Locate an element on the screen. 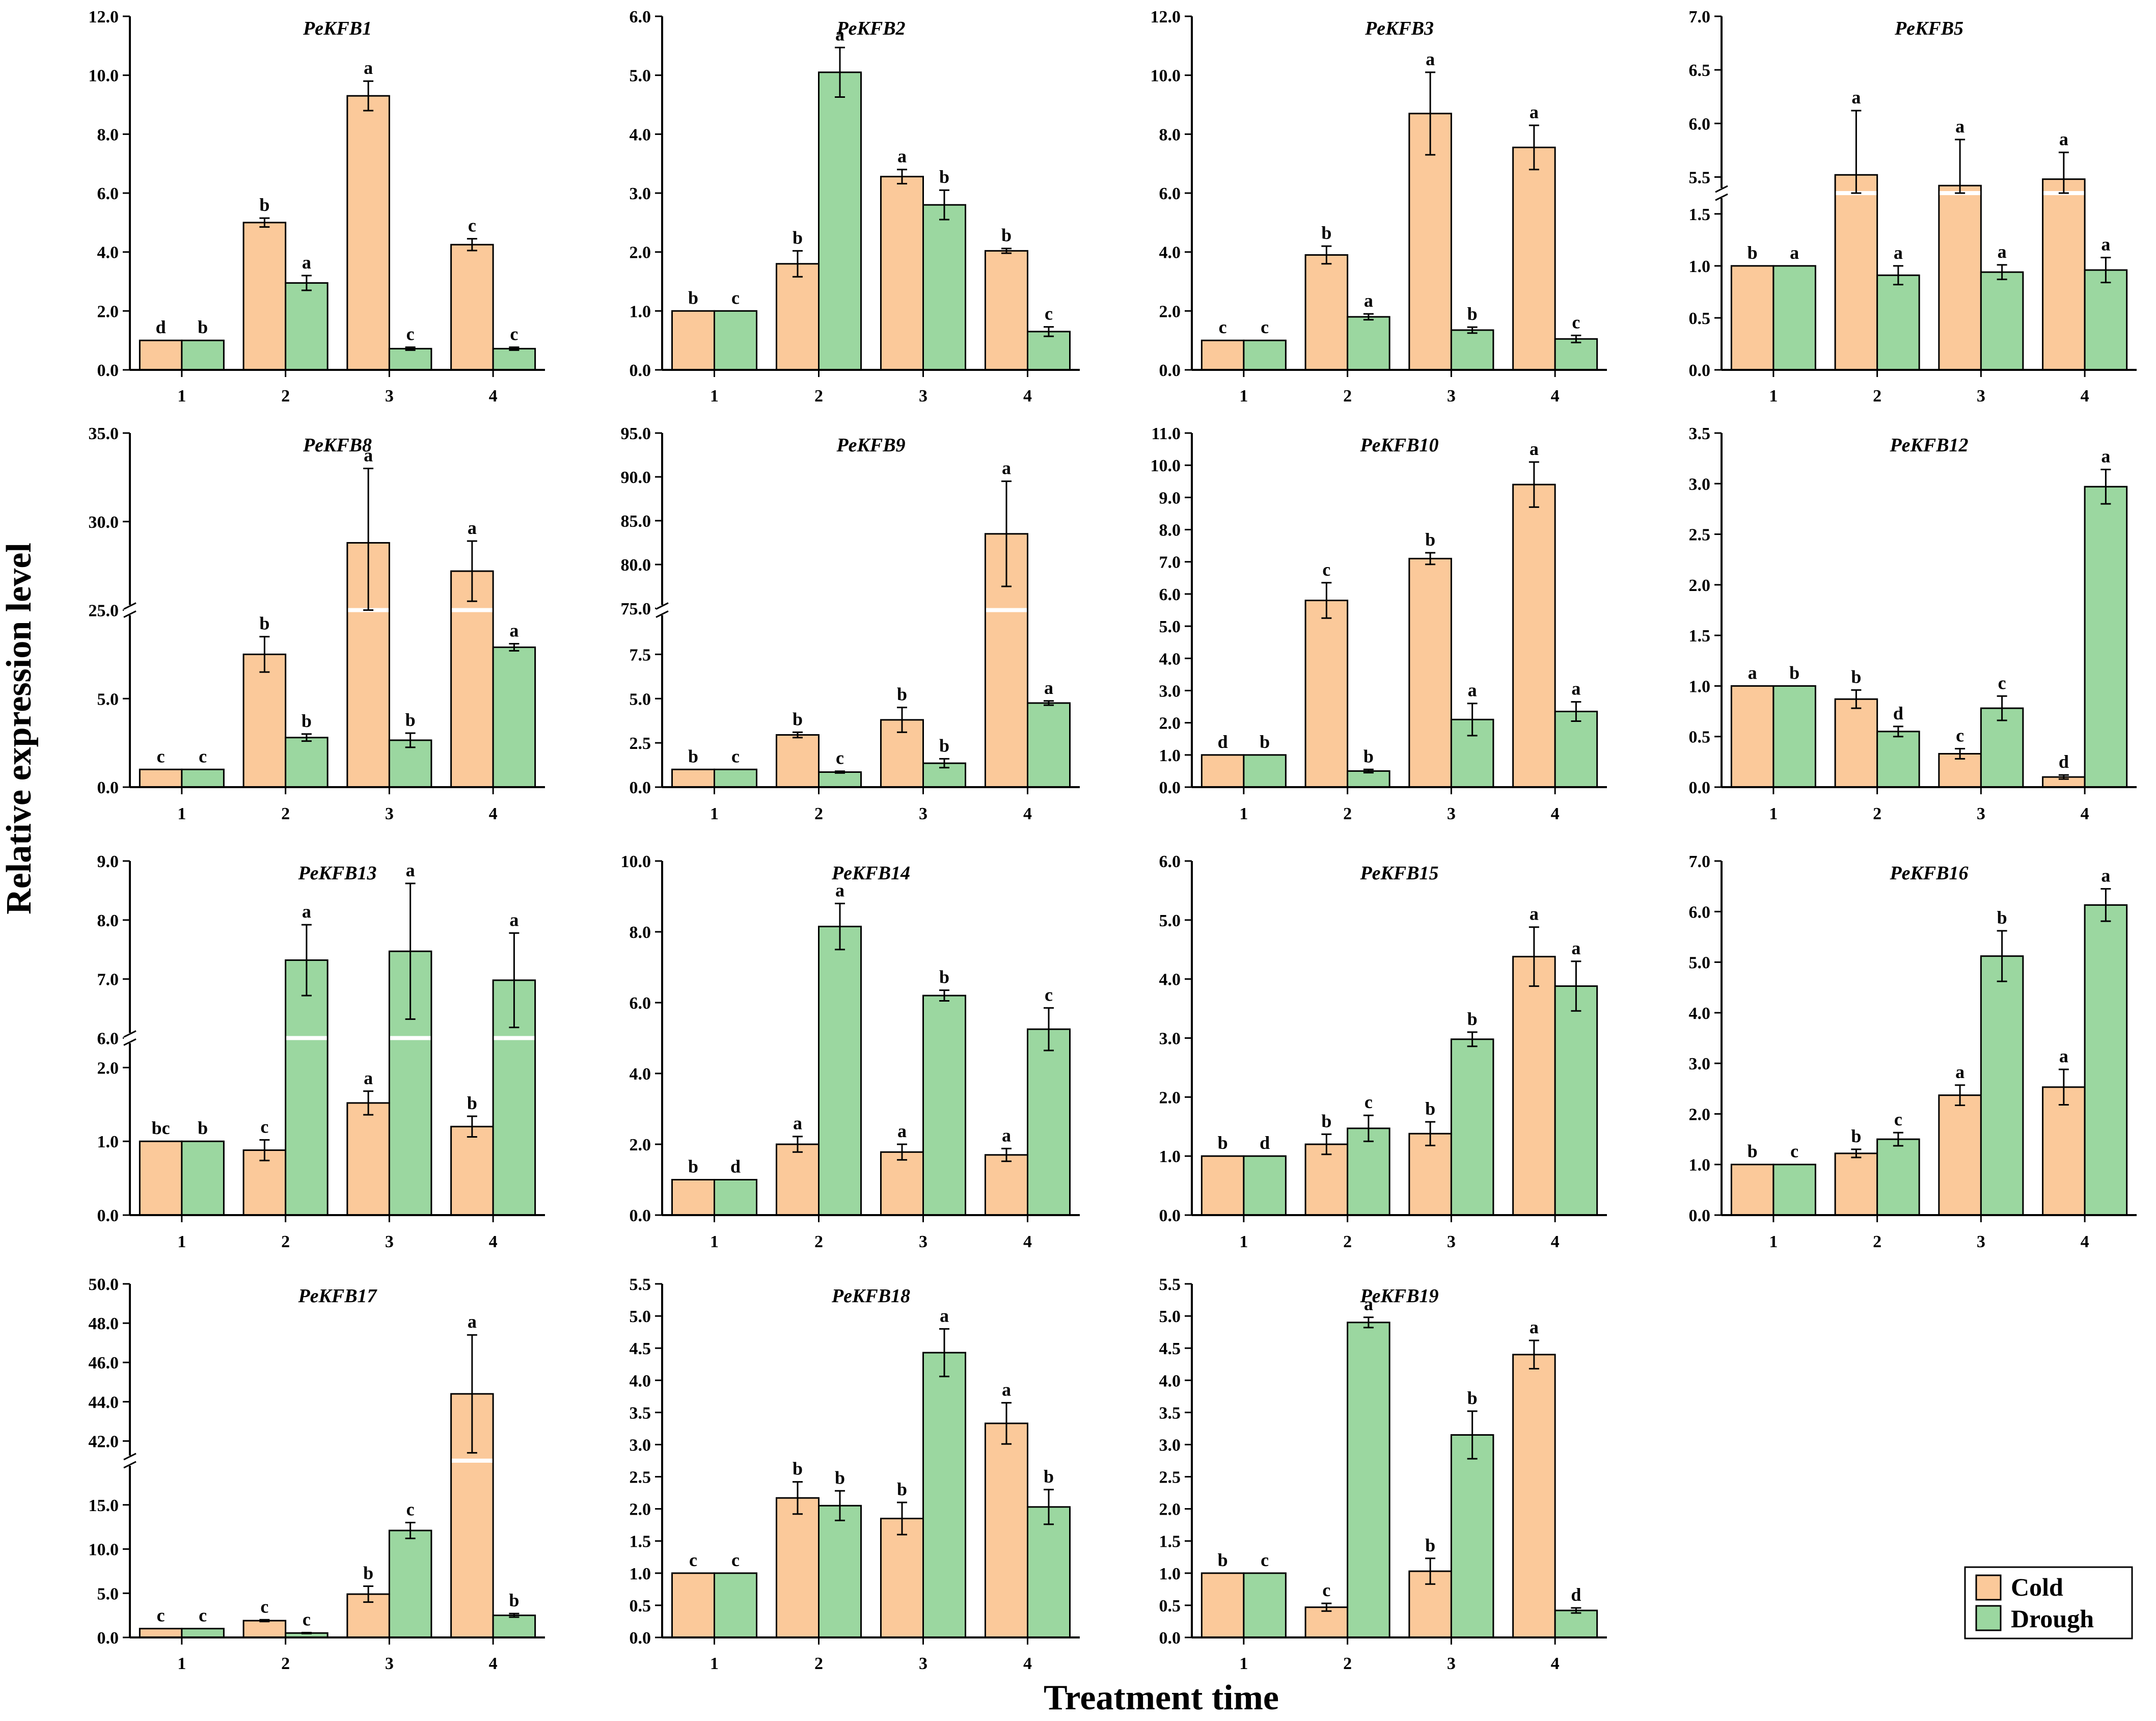  y-tick-label: 2.5 is located at coordinates (1700, 535).